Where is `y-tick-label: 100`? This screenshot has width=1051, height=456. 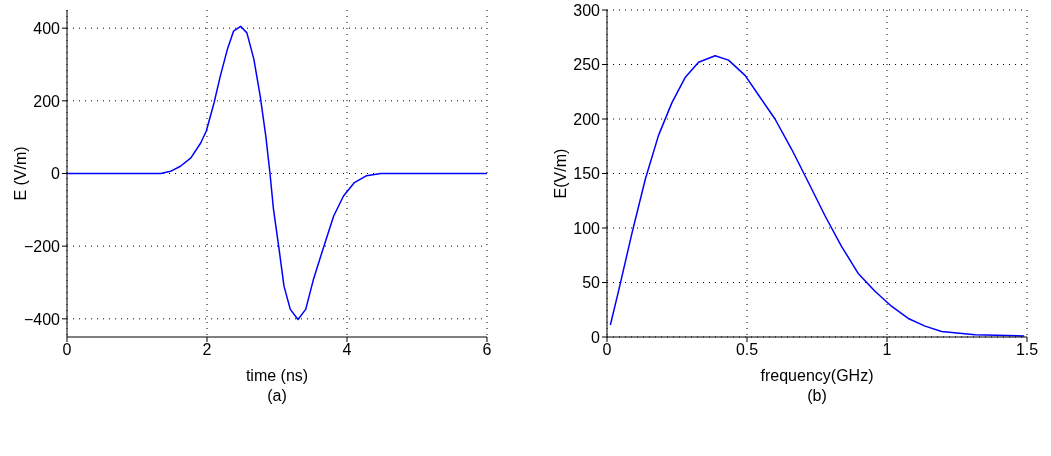
y-tick-label: 100 is located at coordinates (587, 228).